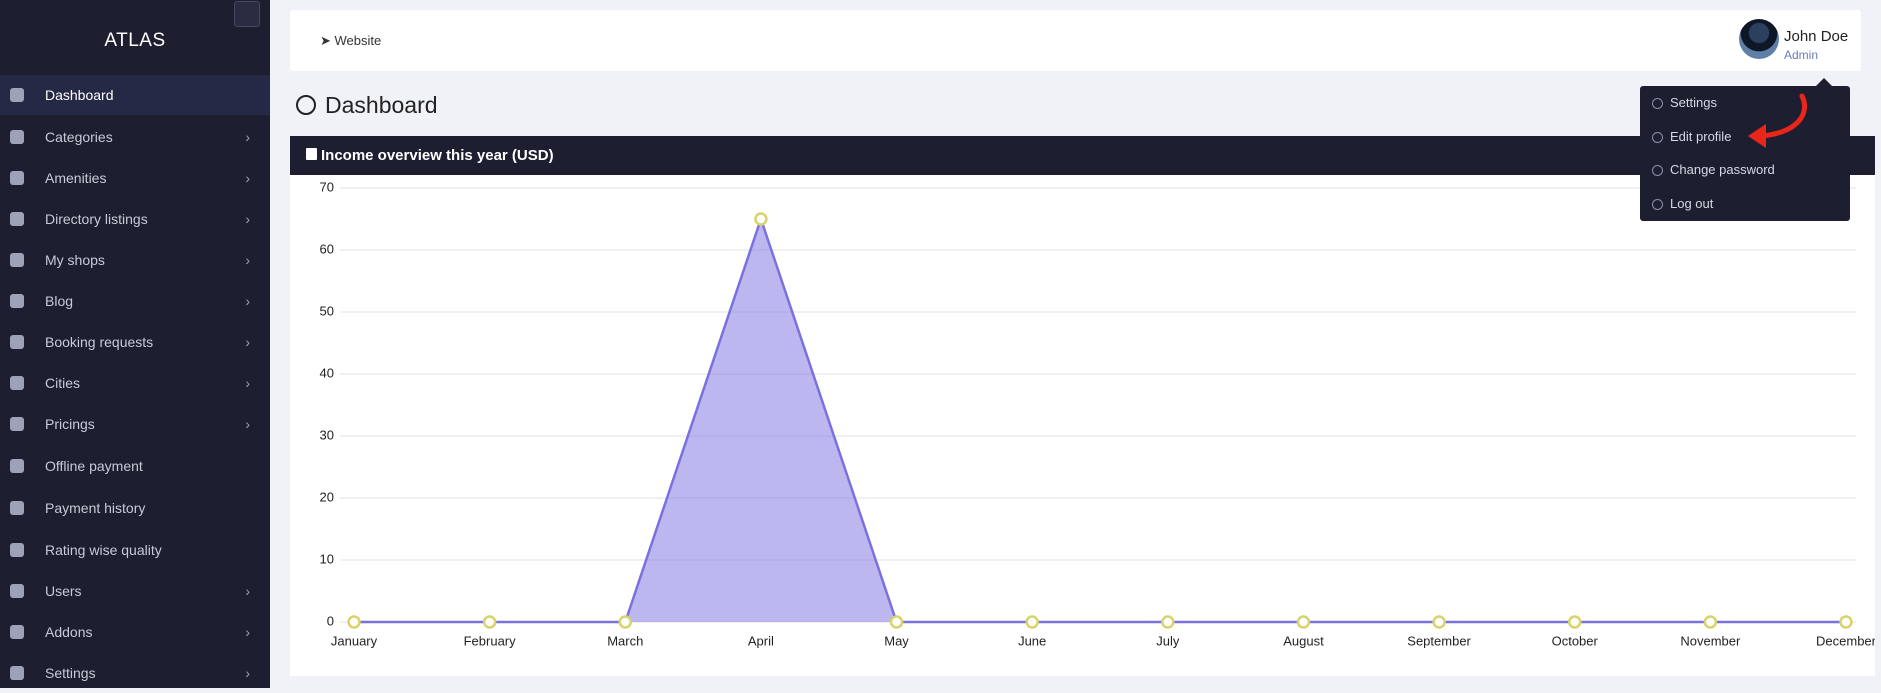  What do you see at coordinates (135, 95) in the screenshot?
I see `menu-item: Dashboard` at bounding box center [135, 95].